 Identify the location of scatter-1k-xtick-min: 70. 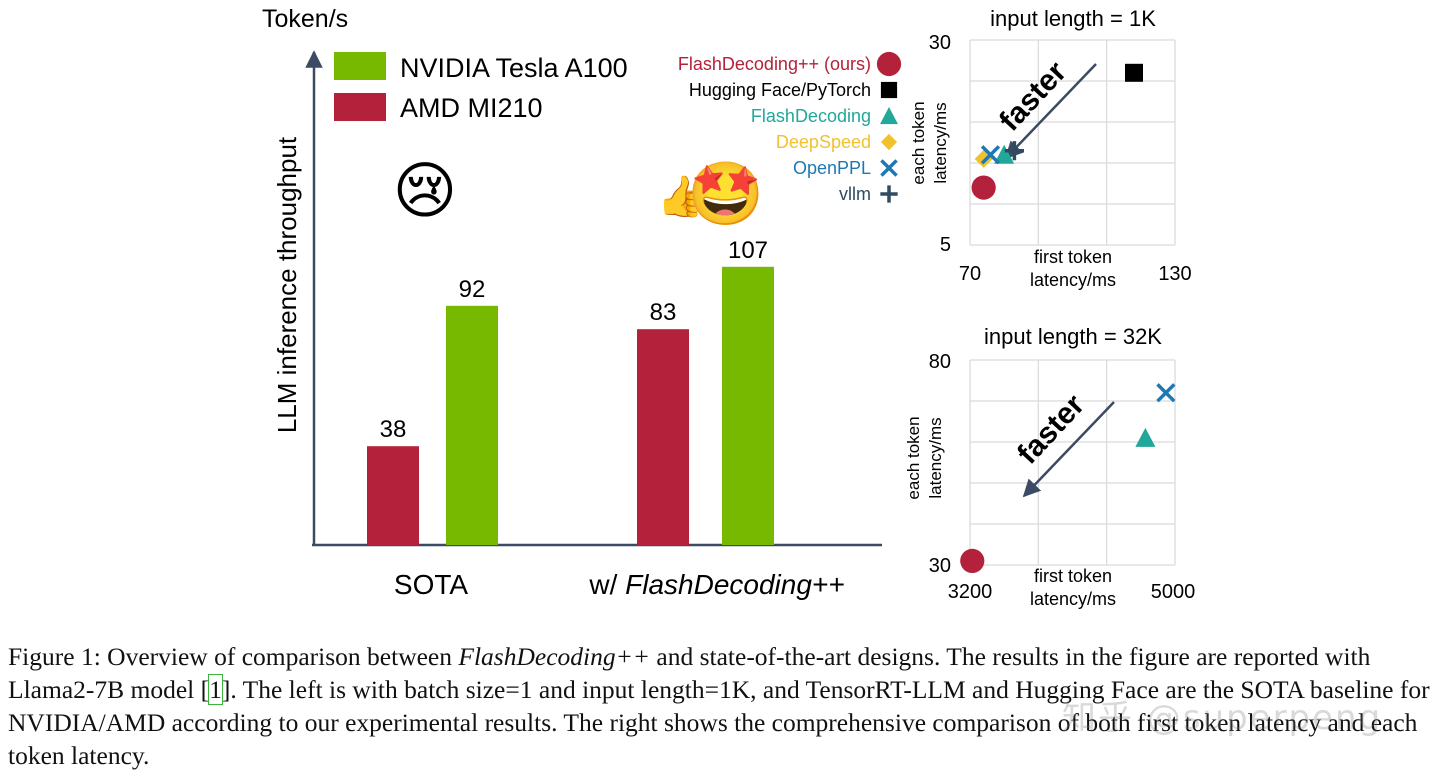
(970, 274).